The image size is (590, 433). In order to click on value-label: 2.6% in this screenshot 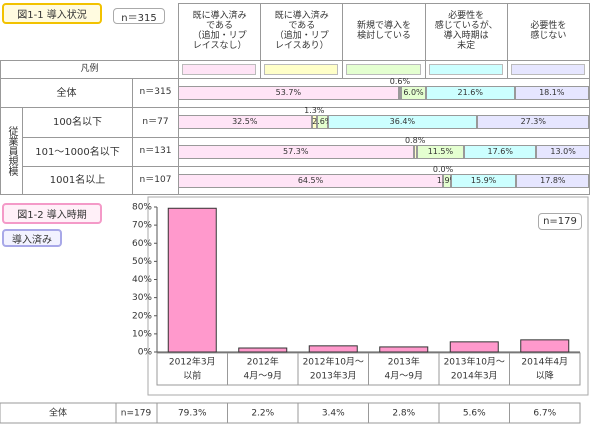, I will do `click(322, 121)`.